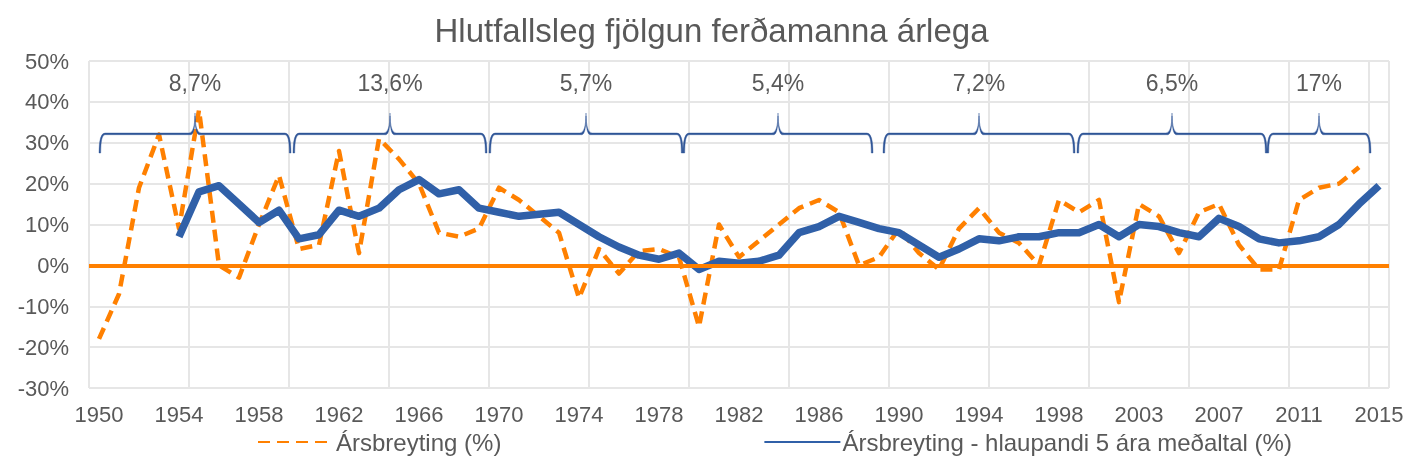  Describe the element at coordinates (979, 414) in the screenshot. I see `x-tick-label: 1994` at that location.